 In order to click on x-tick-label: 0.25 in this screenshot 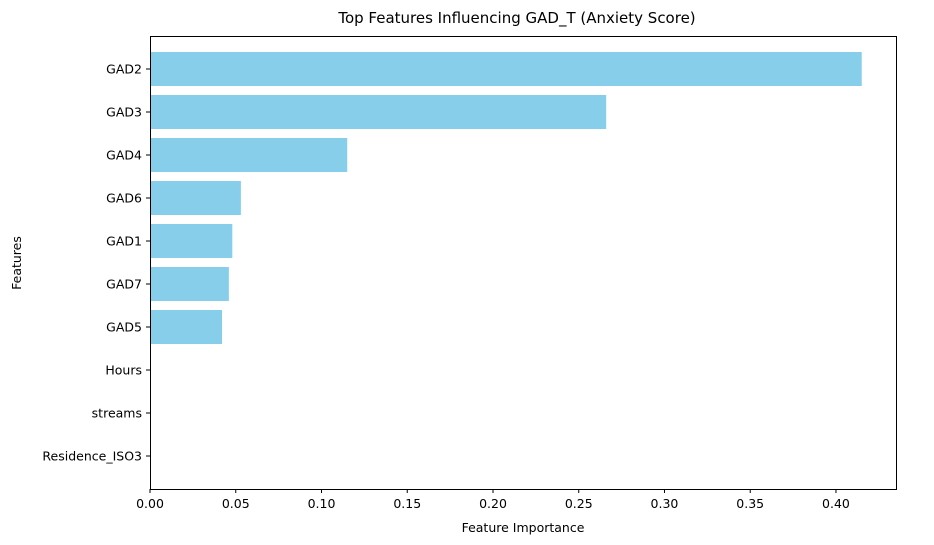, I will do `click(579, 503)`.